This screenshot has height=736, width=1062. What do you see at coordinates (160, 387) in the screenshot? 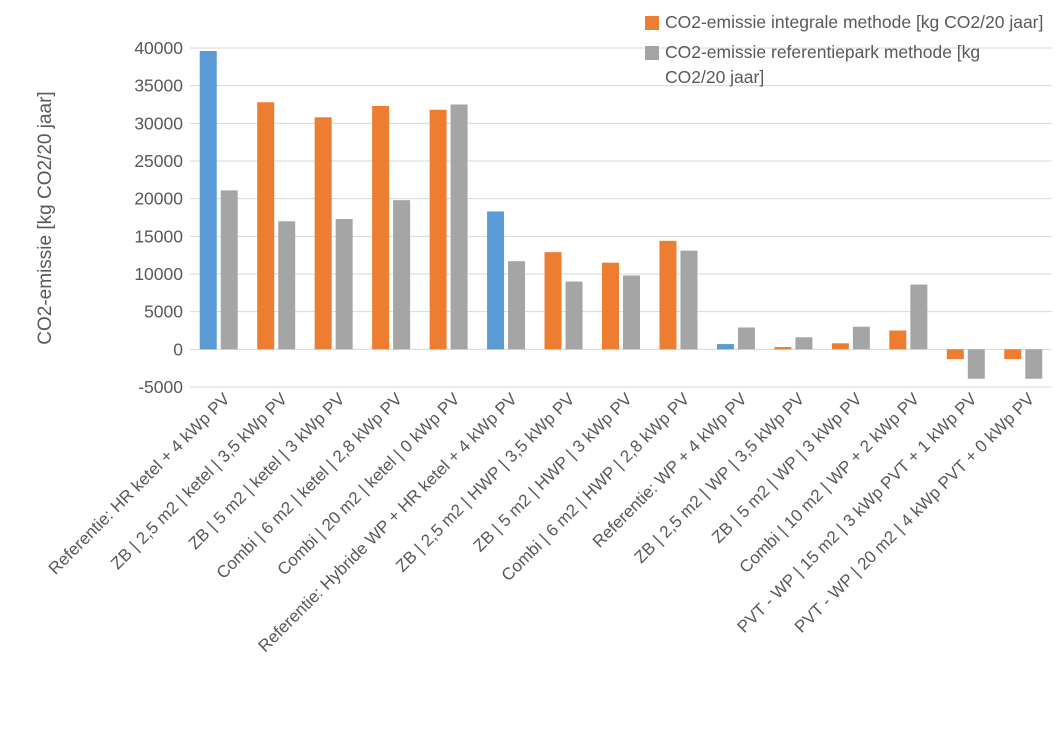
I see `y-tick-label: -5000` at bounding box center [160, 387].